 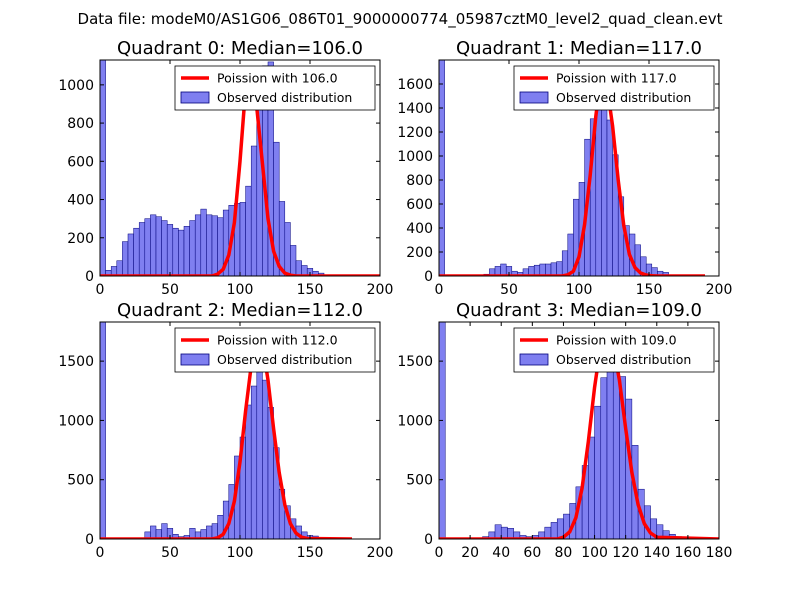 I want to click on x-tick-label: 20, so click(x=470, y=553).